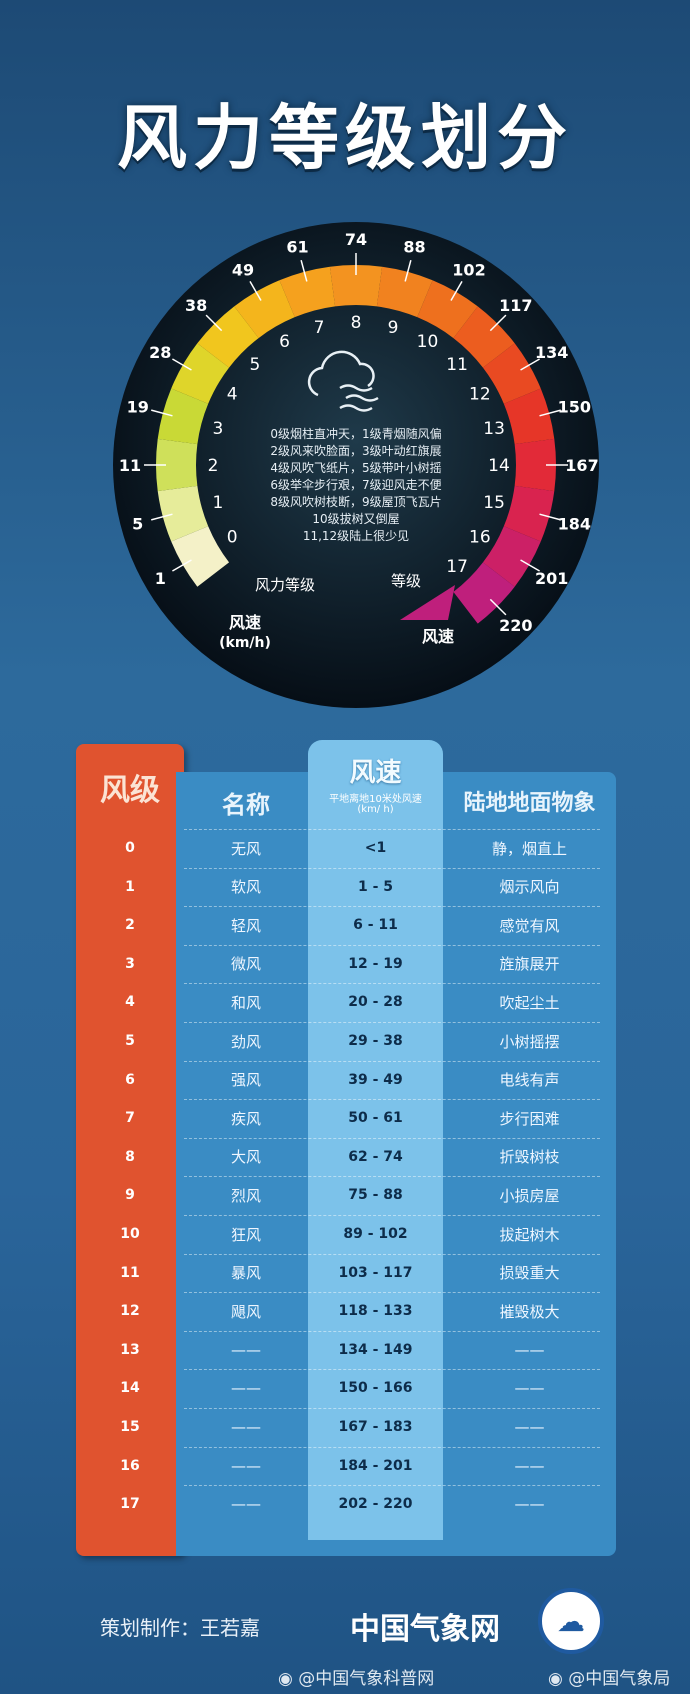 The width and height of the screenshot is (690, 1694). I want to click on cell-land: 电线有声, so click(529, 1080).